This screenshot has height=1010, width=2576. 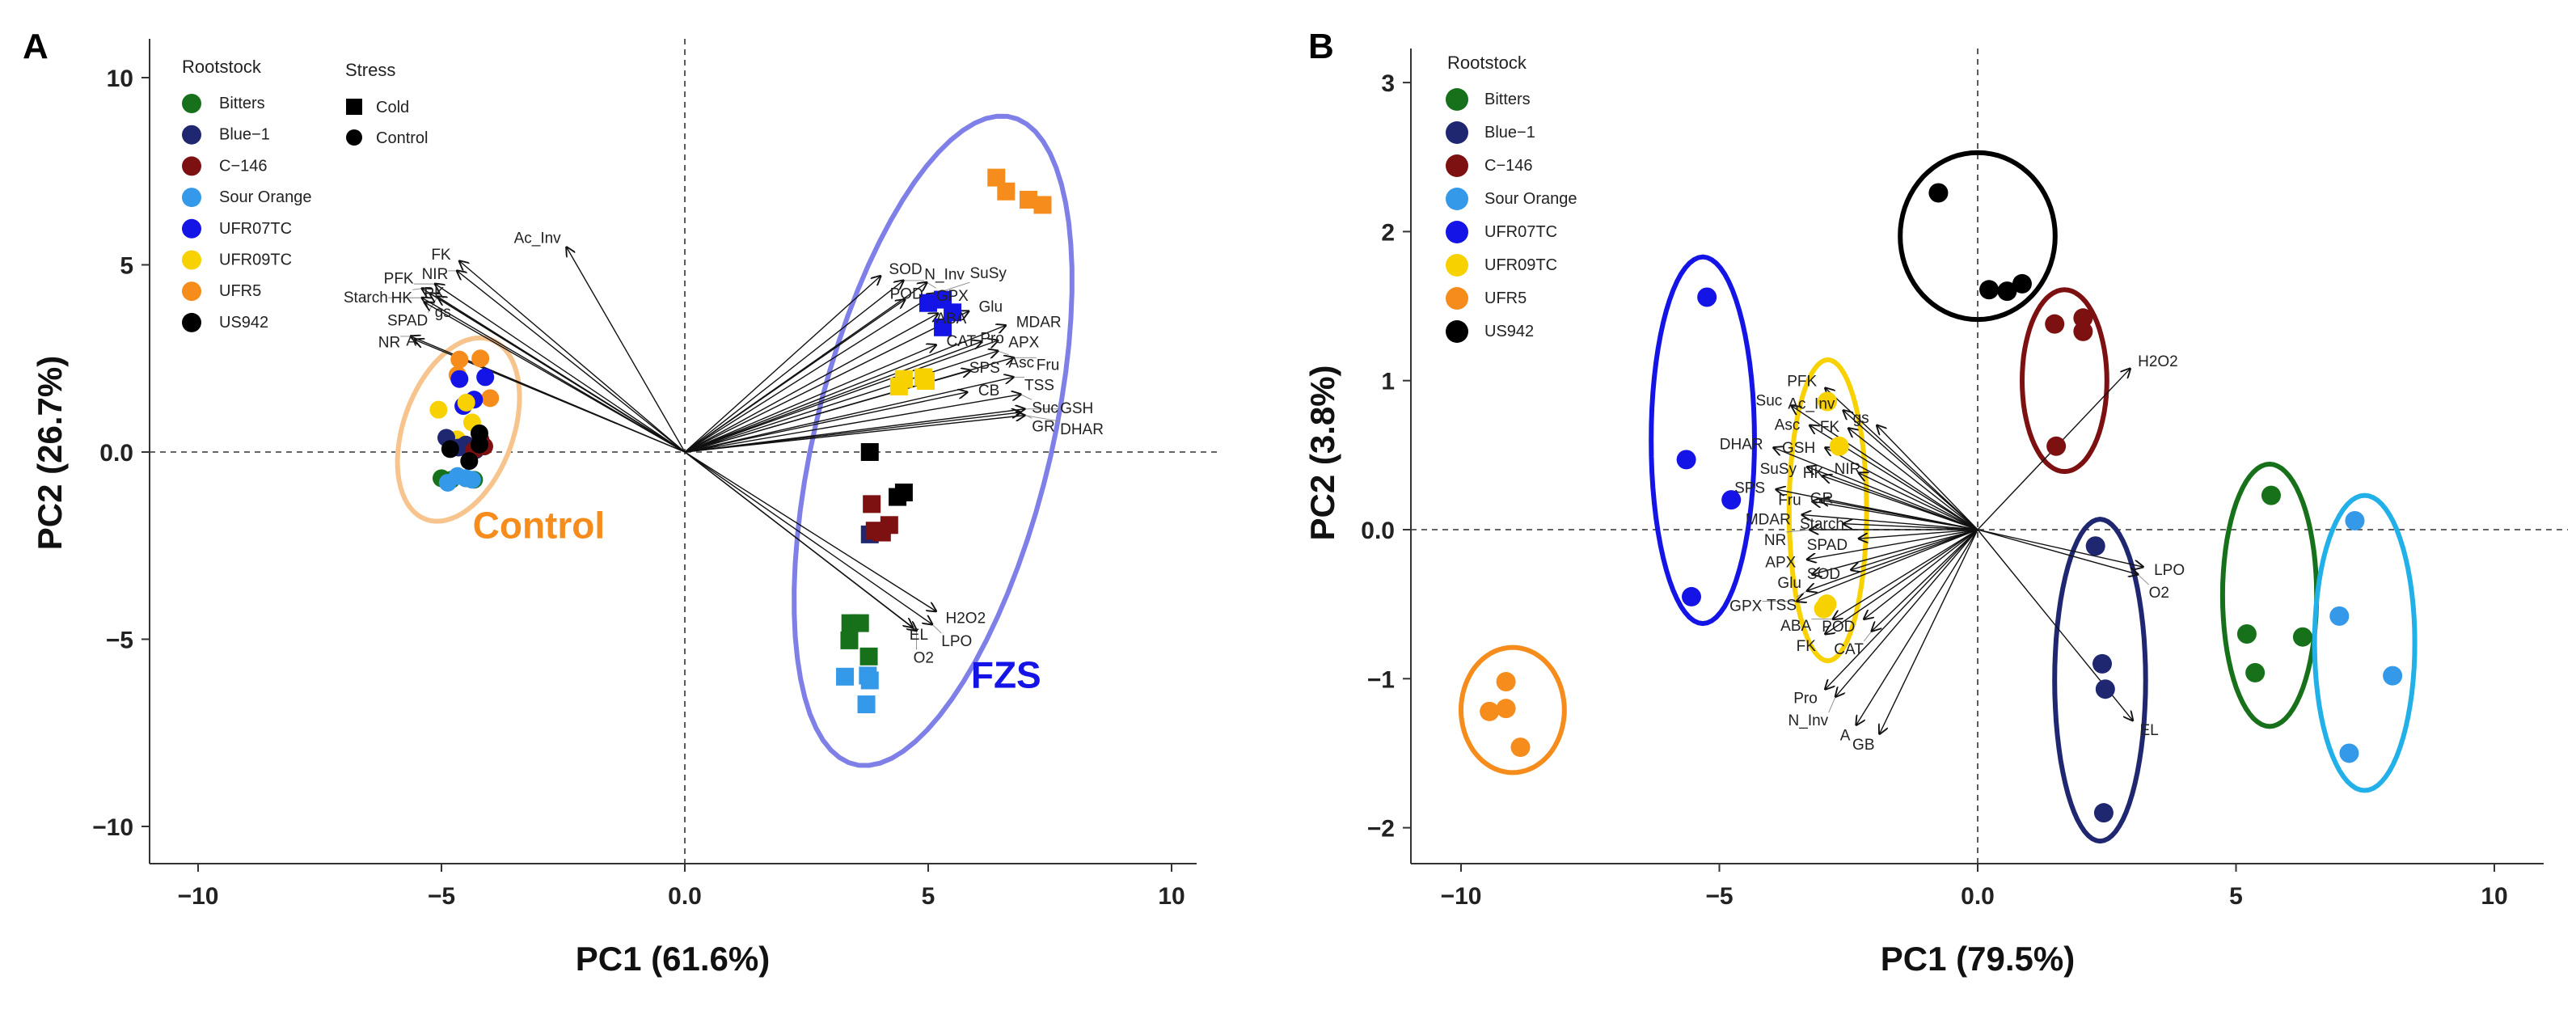 What do you see at coordinates (243, 166) in the screenshot?
I see `chart-a-legend-item: C−146` at bounding box center [243, 166].